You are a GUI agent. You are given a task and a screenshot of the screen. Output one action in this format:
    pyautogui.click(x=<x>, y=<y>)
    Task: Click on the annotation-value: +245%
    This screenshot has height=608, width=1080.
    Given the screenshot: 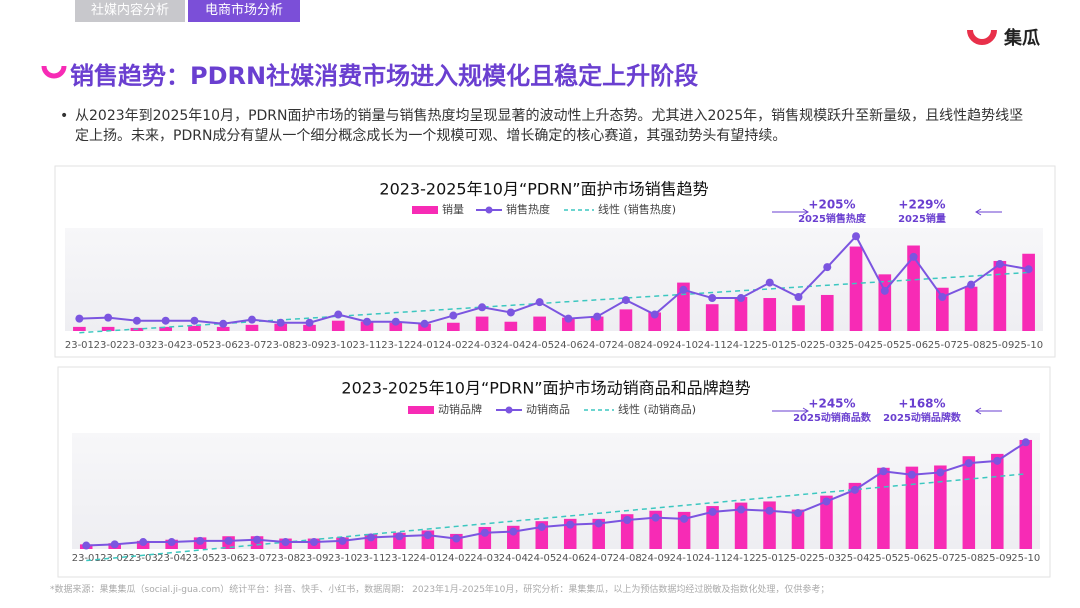 What is the action you would take?
    pyautogui.click(x=831, y=404)
    